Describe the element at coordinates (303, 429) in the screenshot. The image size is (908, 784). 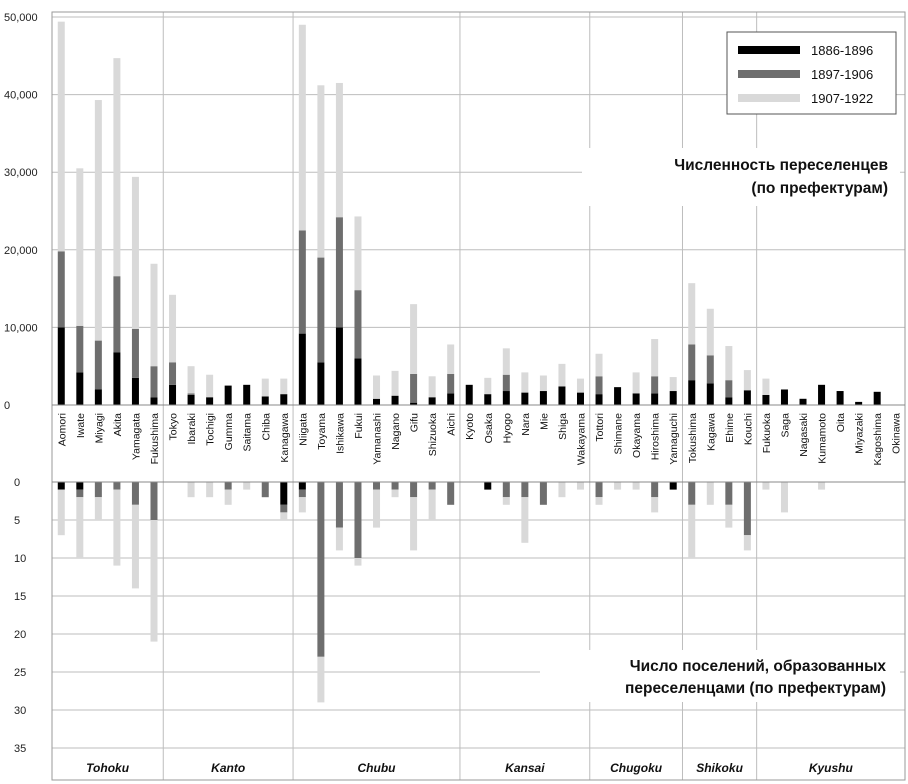
I see `prefecture-label-niigata: Niigata` at that location.